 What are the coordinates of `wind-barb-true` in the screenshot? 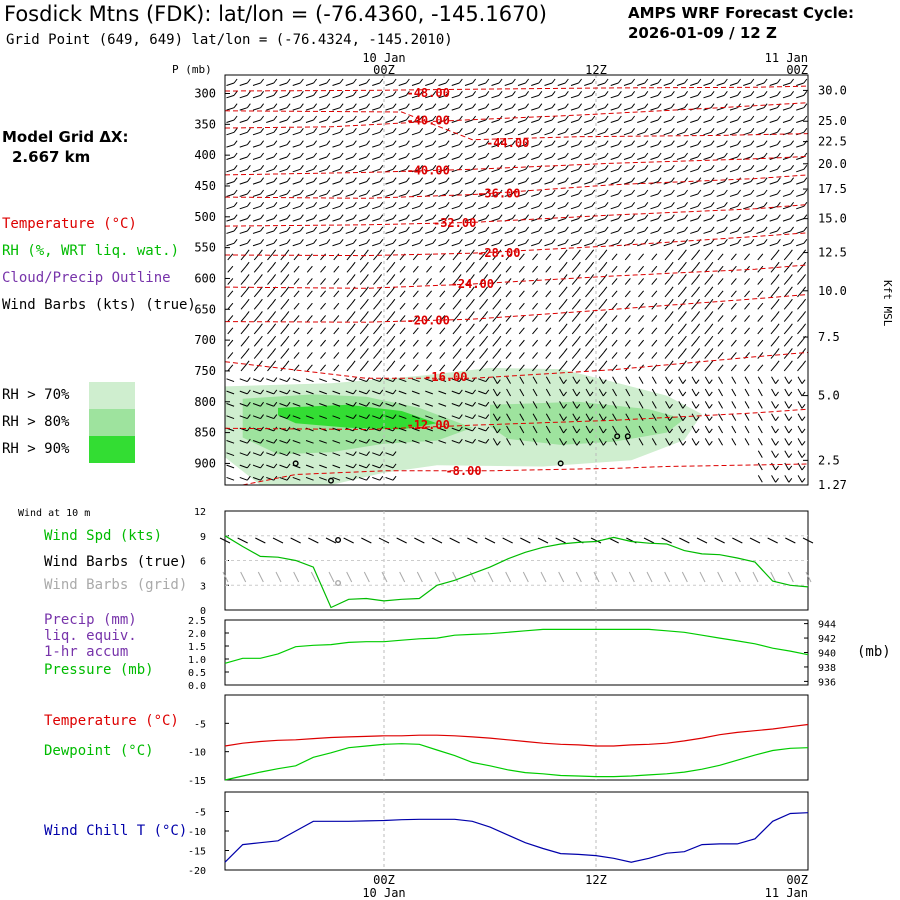 It's located at (242, 540).